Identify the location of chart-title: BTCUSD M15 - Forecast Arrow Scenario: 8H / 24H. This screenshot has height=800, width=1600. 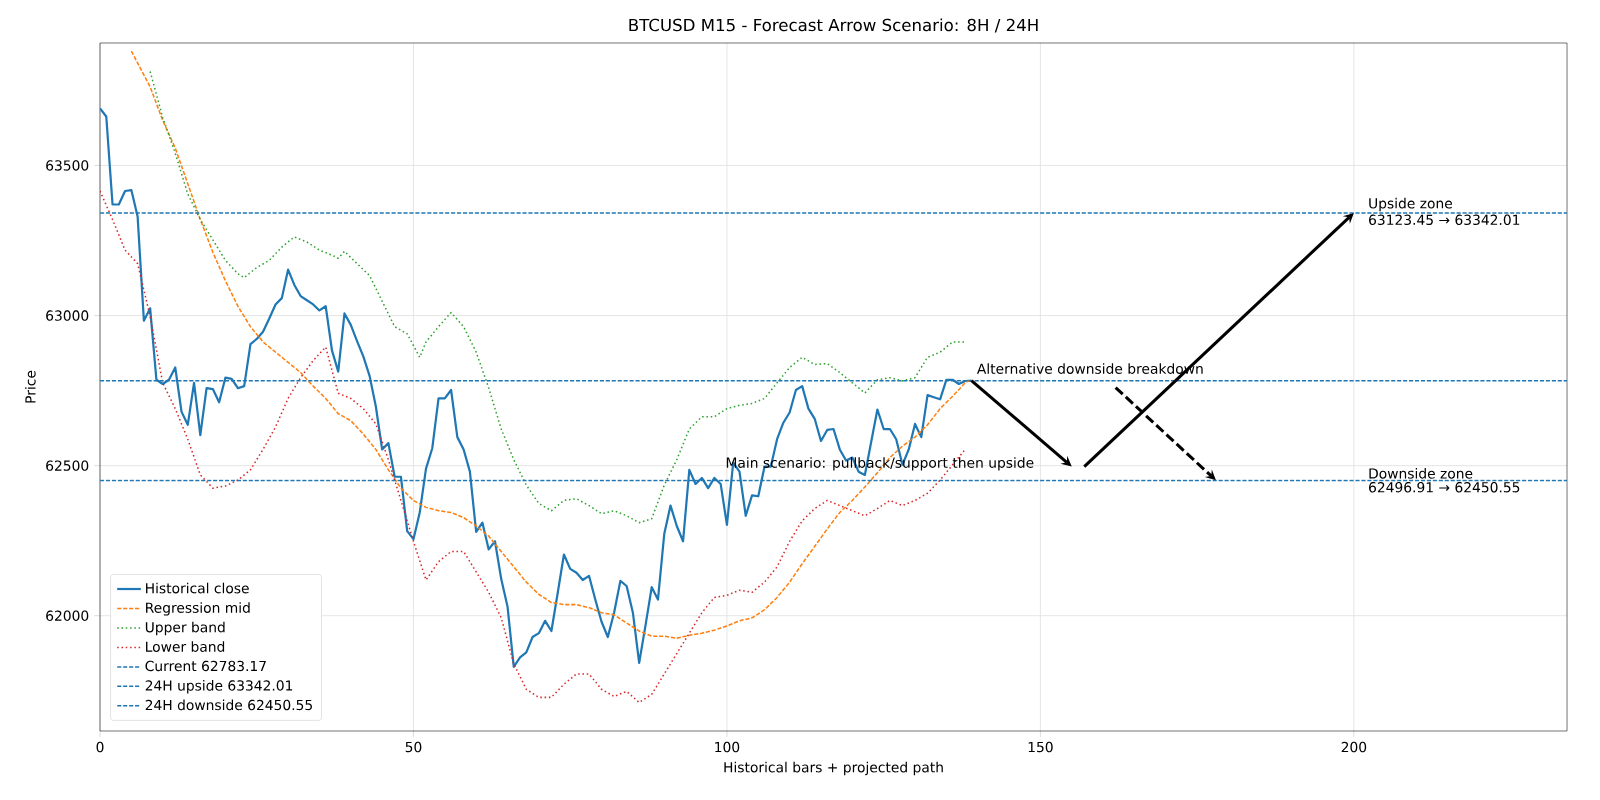
(833, 25).